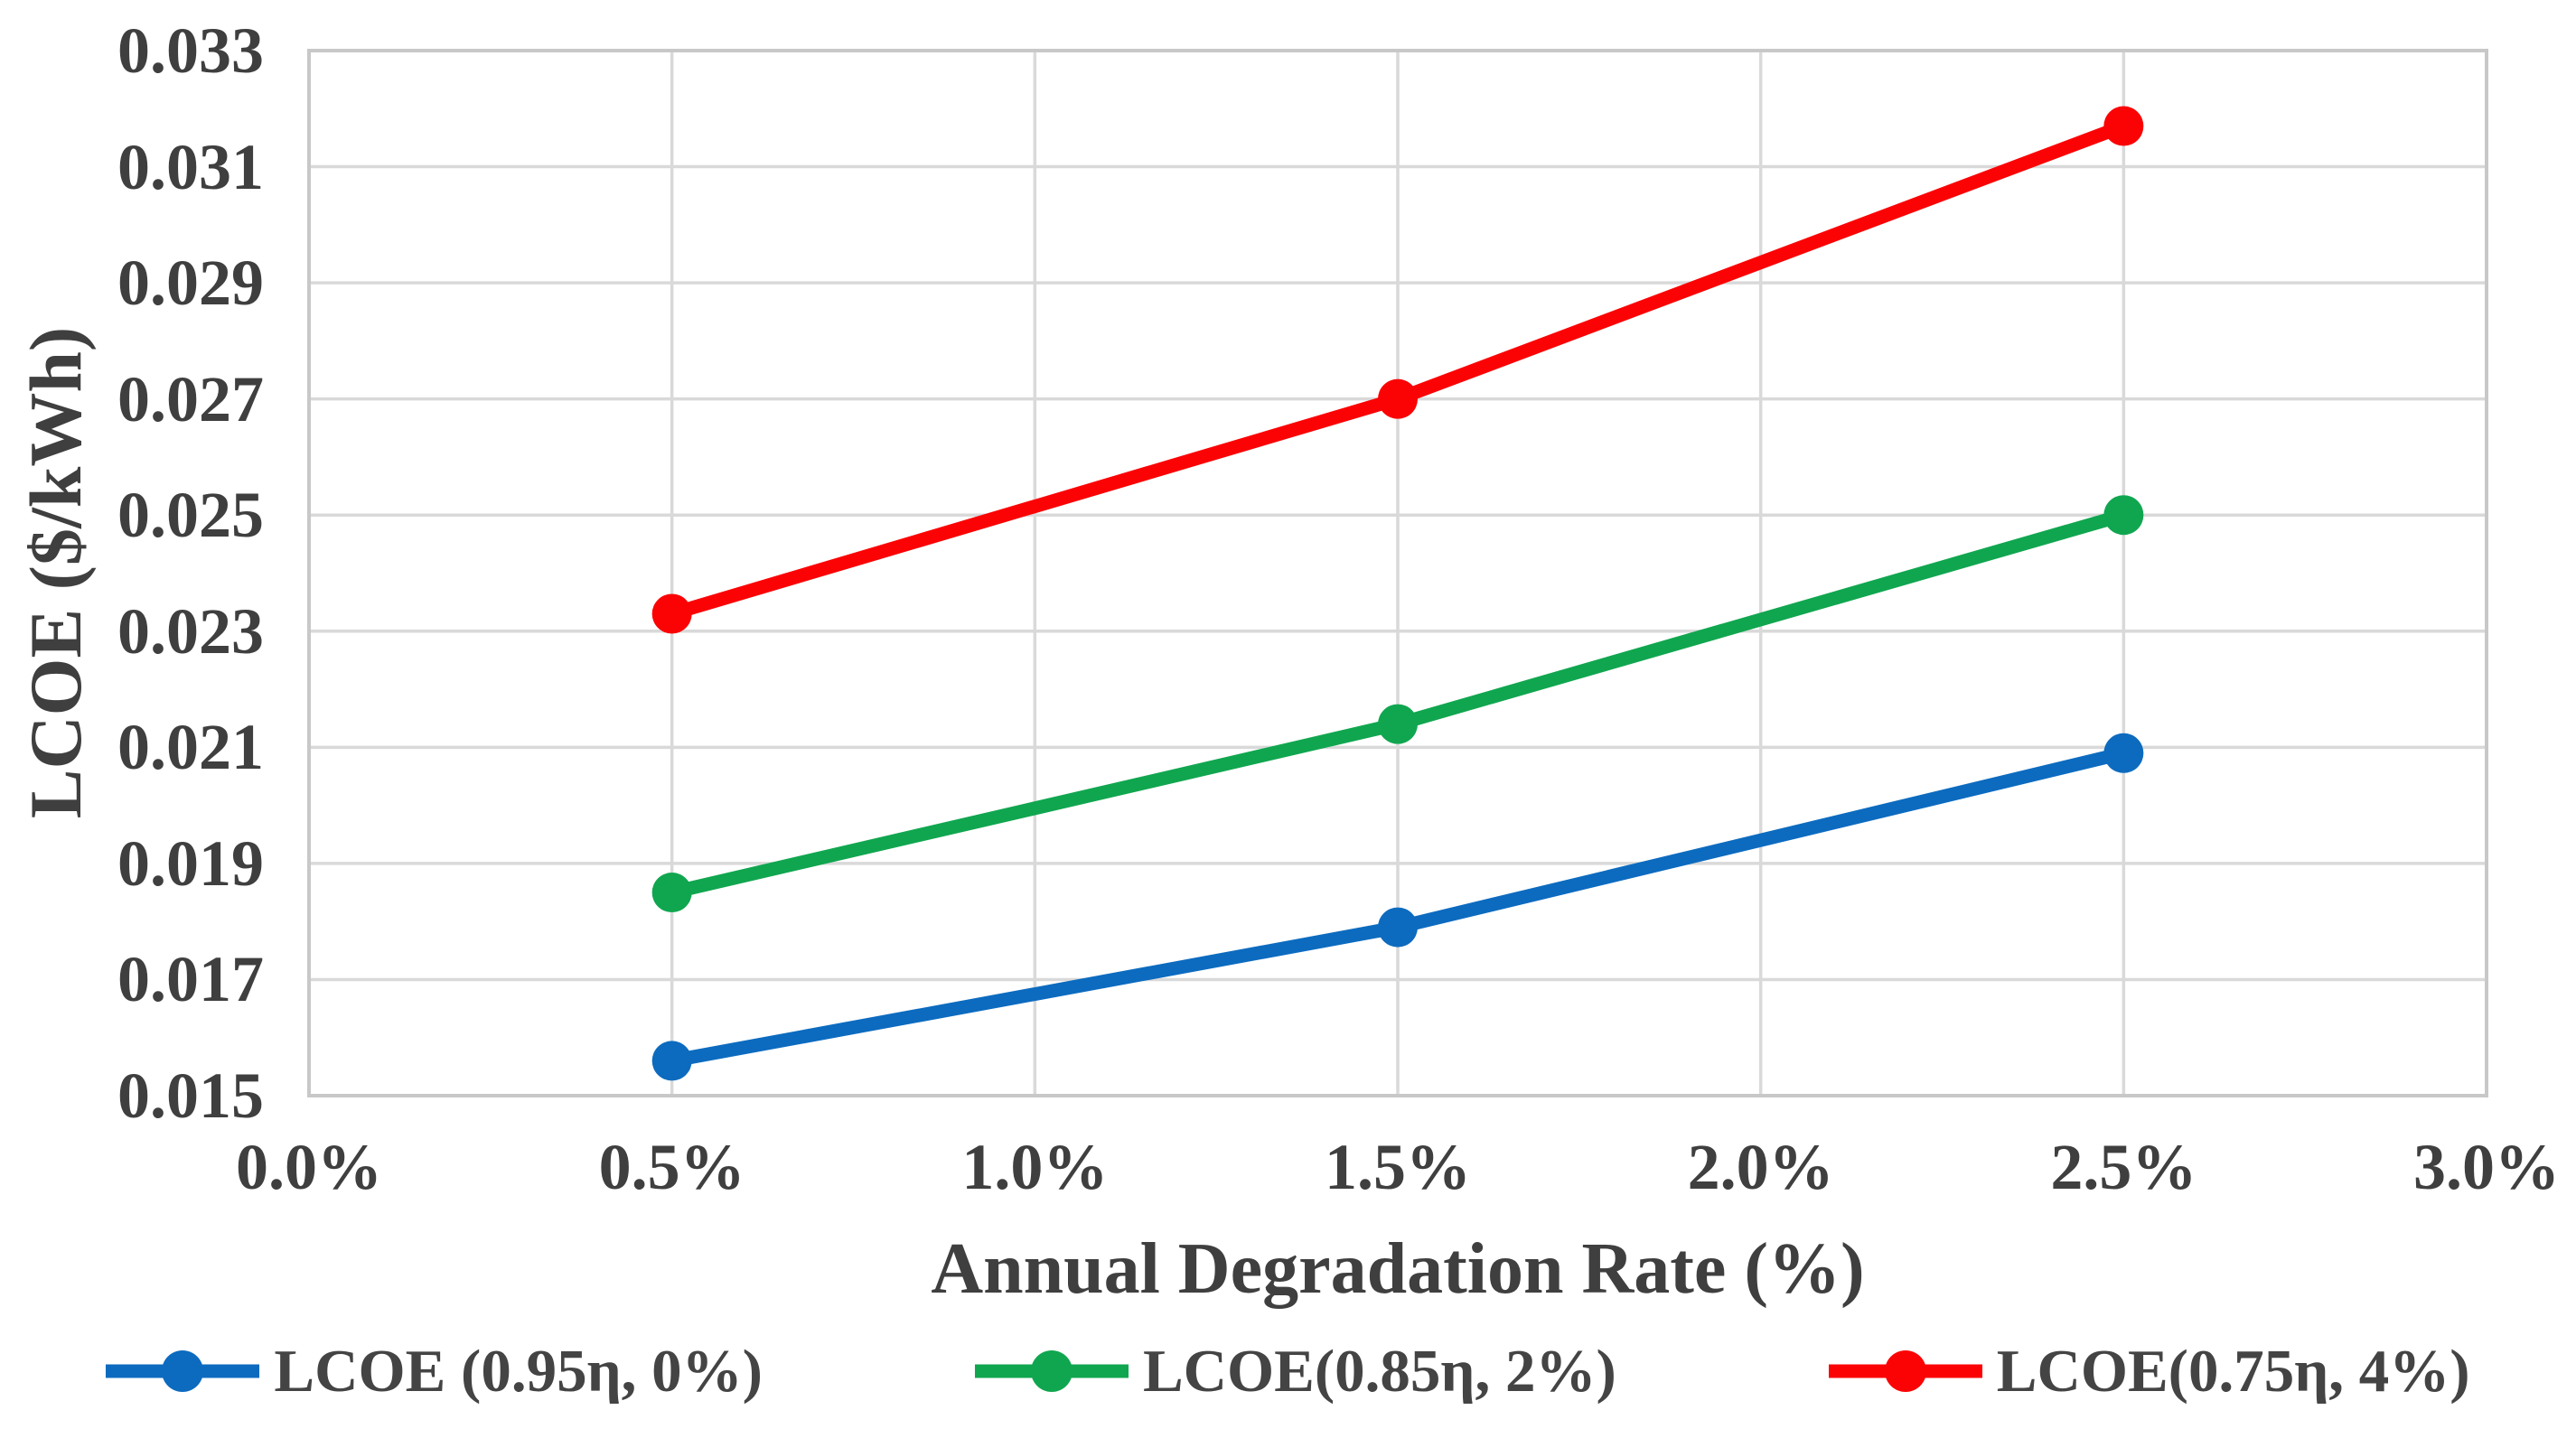 The height and width of the screenshot is (1438, 2576). Describe the element at coordinates (190, 399) in the screenshot. I see `y-tick-label: 0.027` at that location.